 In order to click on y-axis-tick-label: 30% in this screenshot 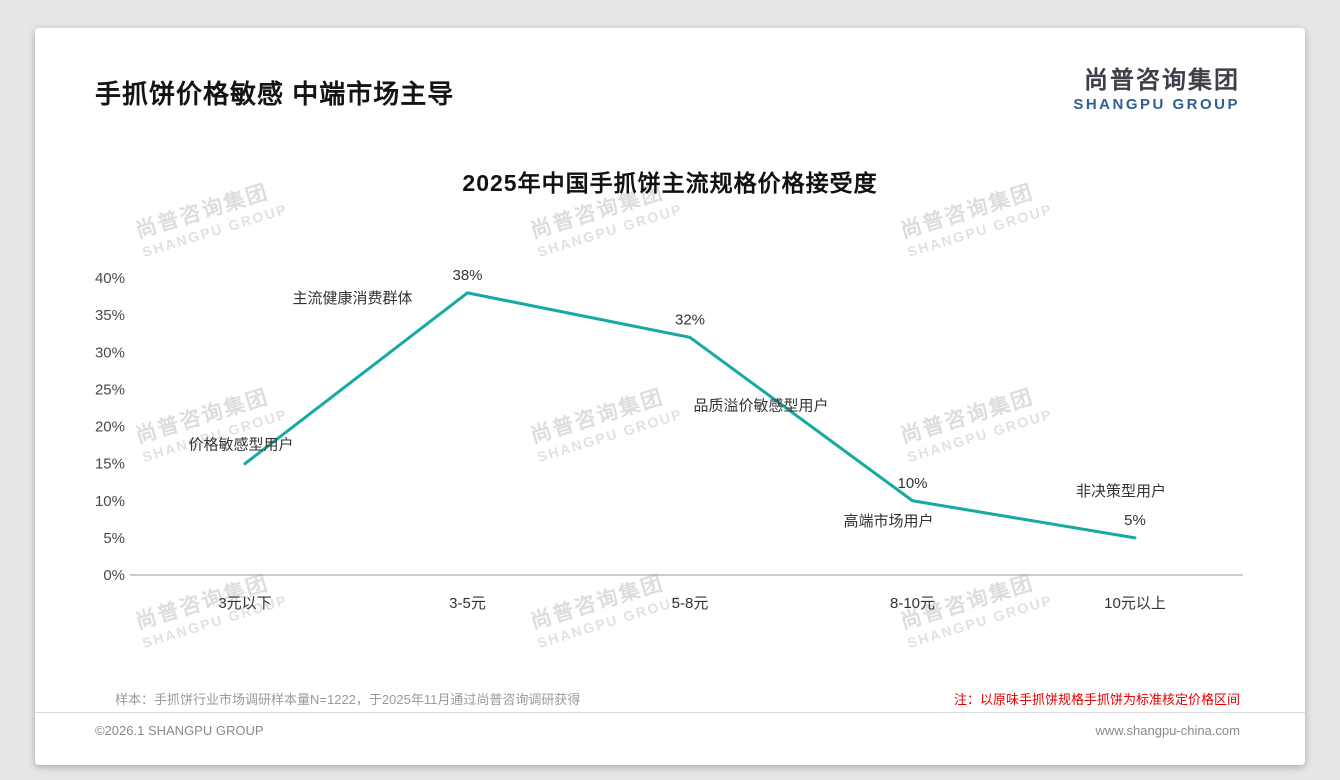, I will do `click(110, 352)`.